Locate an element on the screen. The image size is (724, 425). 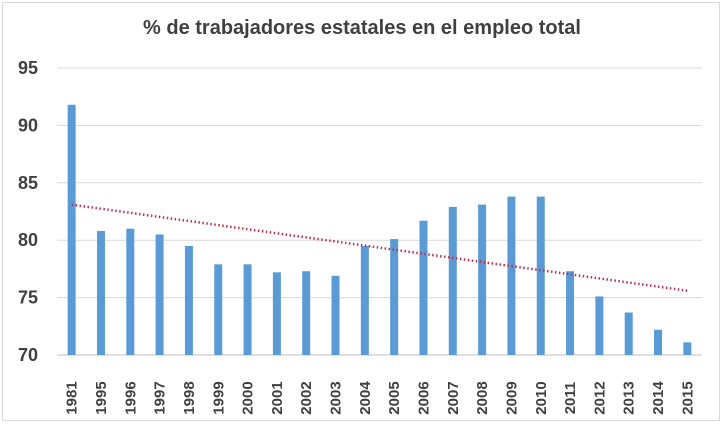
bar-2002 is located at coordinates (306, 313).